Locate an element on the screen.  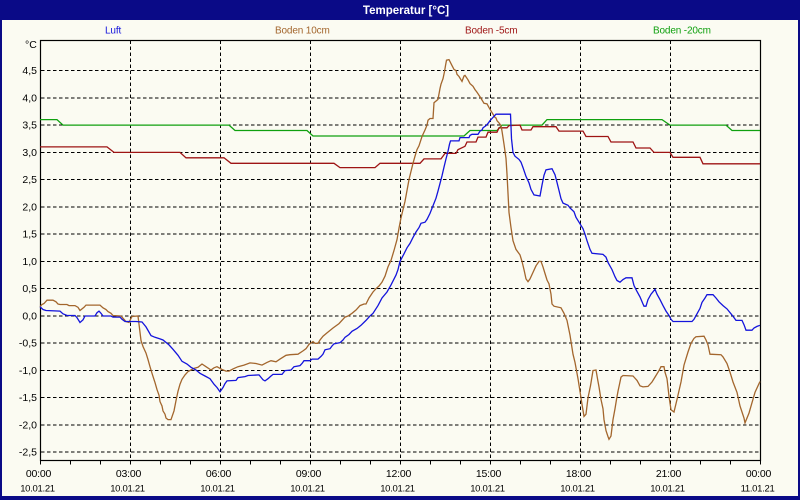
svg-text: Boden 10cm is located at coordinates (302, 31).